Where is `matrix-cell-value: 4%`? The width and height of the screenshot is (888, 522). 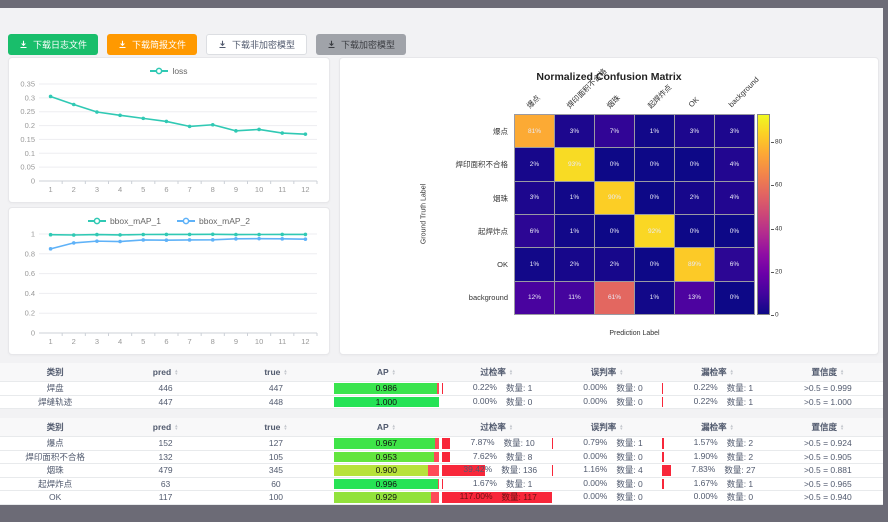
matrix-cell-value: 4% is located at coordinates (734, 164).